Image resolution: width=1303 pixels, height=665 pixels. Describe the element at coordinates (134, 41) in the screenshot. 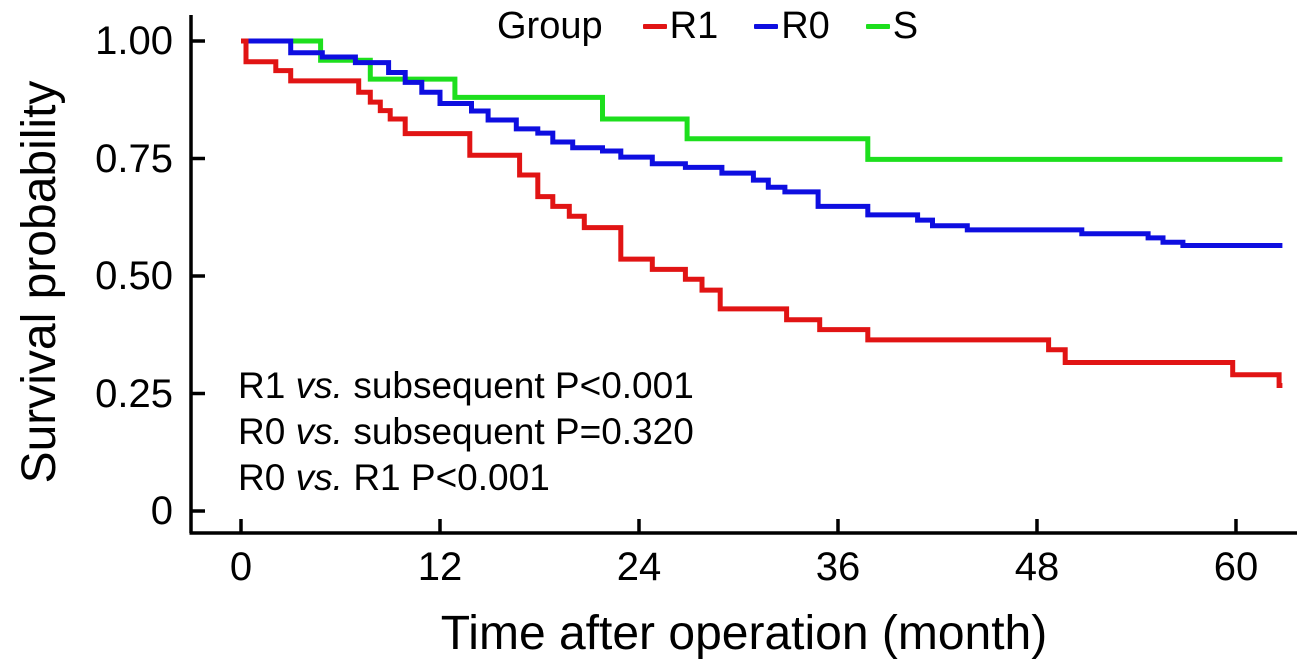

I see `y-tick-label: 1.00` at that location.